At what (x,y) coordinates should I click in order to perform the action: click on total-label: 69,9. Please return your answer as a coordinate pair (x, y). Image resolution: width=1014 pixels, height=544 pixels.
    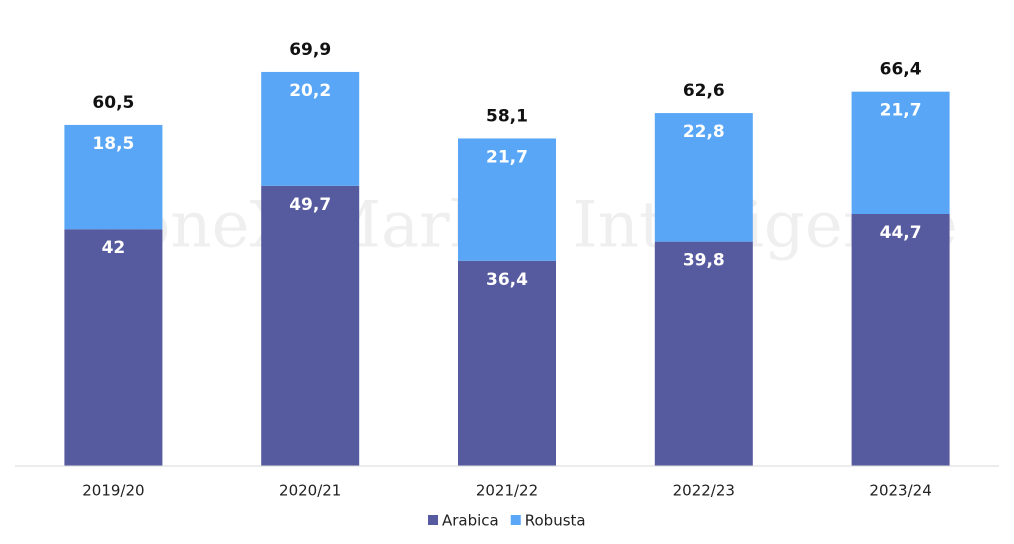
    Looking at the image, I should click on (310, 50).